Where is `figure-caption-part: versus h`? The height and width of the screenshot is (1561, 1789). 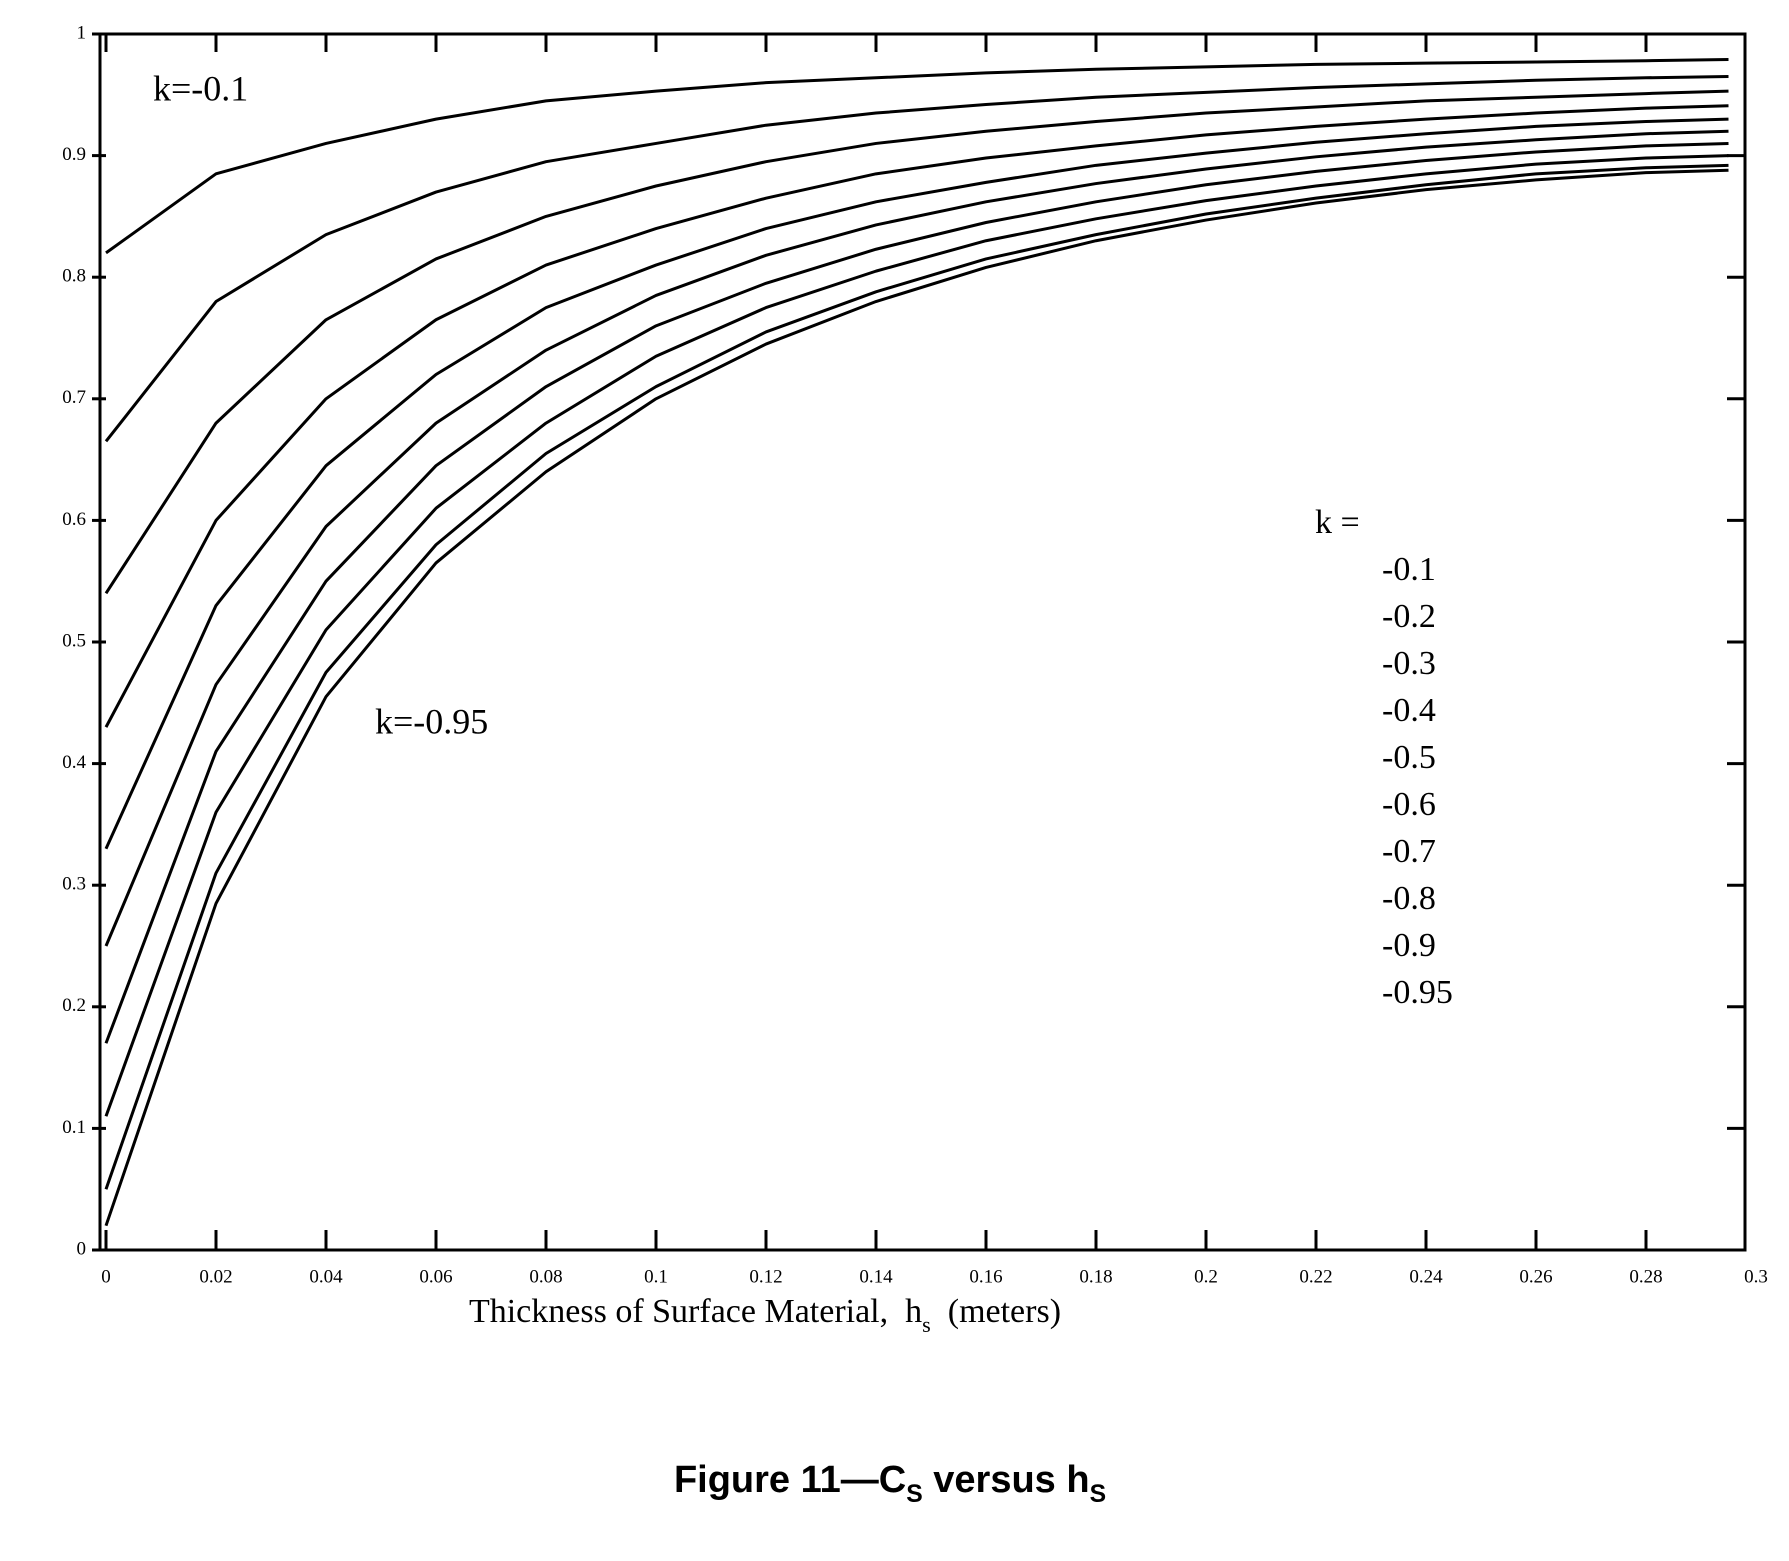
figure-caption-part: versus h is located at coordinates (1006, 1480).